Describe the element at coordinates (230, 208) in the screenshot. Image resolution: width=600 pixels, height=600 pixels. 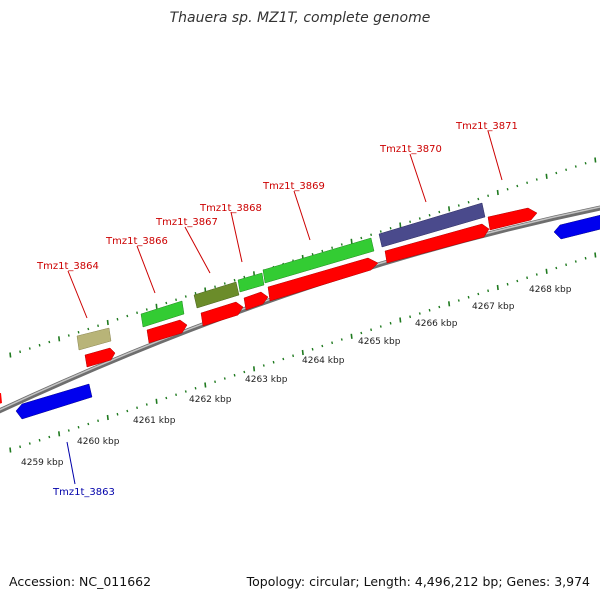
I see `gene-label-tmz1t-3868: Tmz1t_3868` at that location.